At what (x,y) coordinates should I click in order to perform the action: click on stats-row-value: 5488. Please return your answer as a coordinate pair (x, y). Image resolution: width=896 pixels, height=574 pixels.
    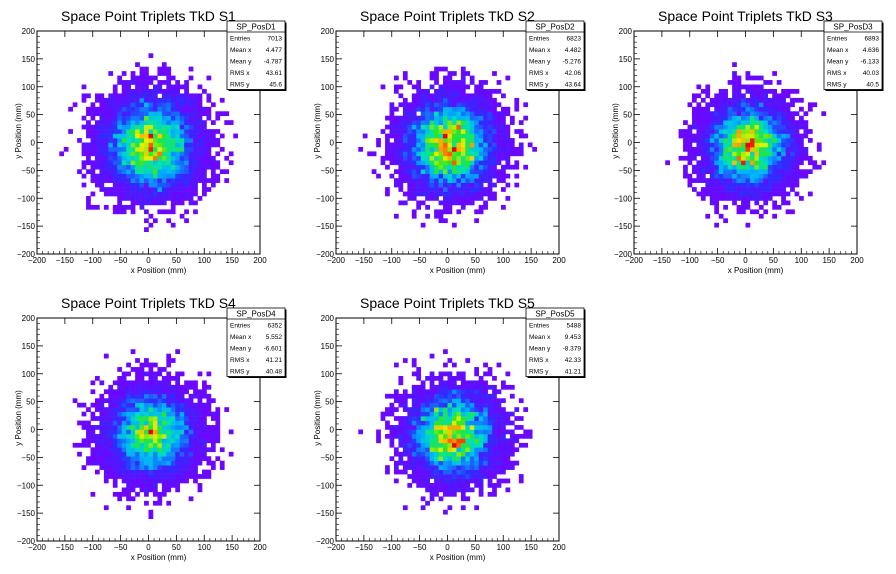
    Looking at the image, I should click on (574, 326).